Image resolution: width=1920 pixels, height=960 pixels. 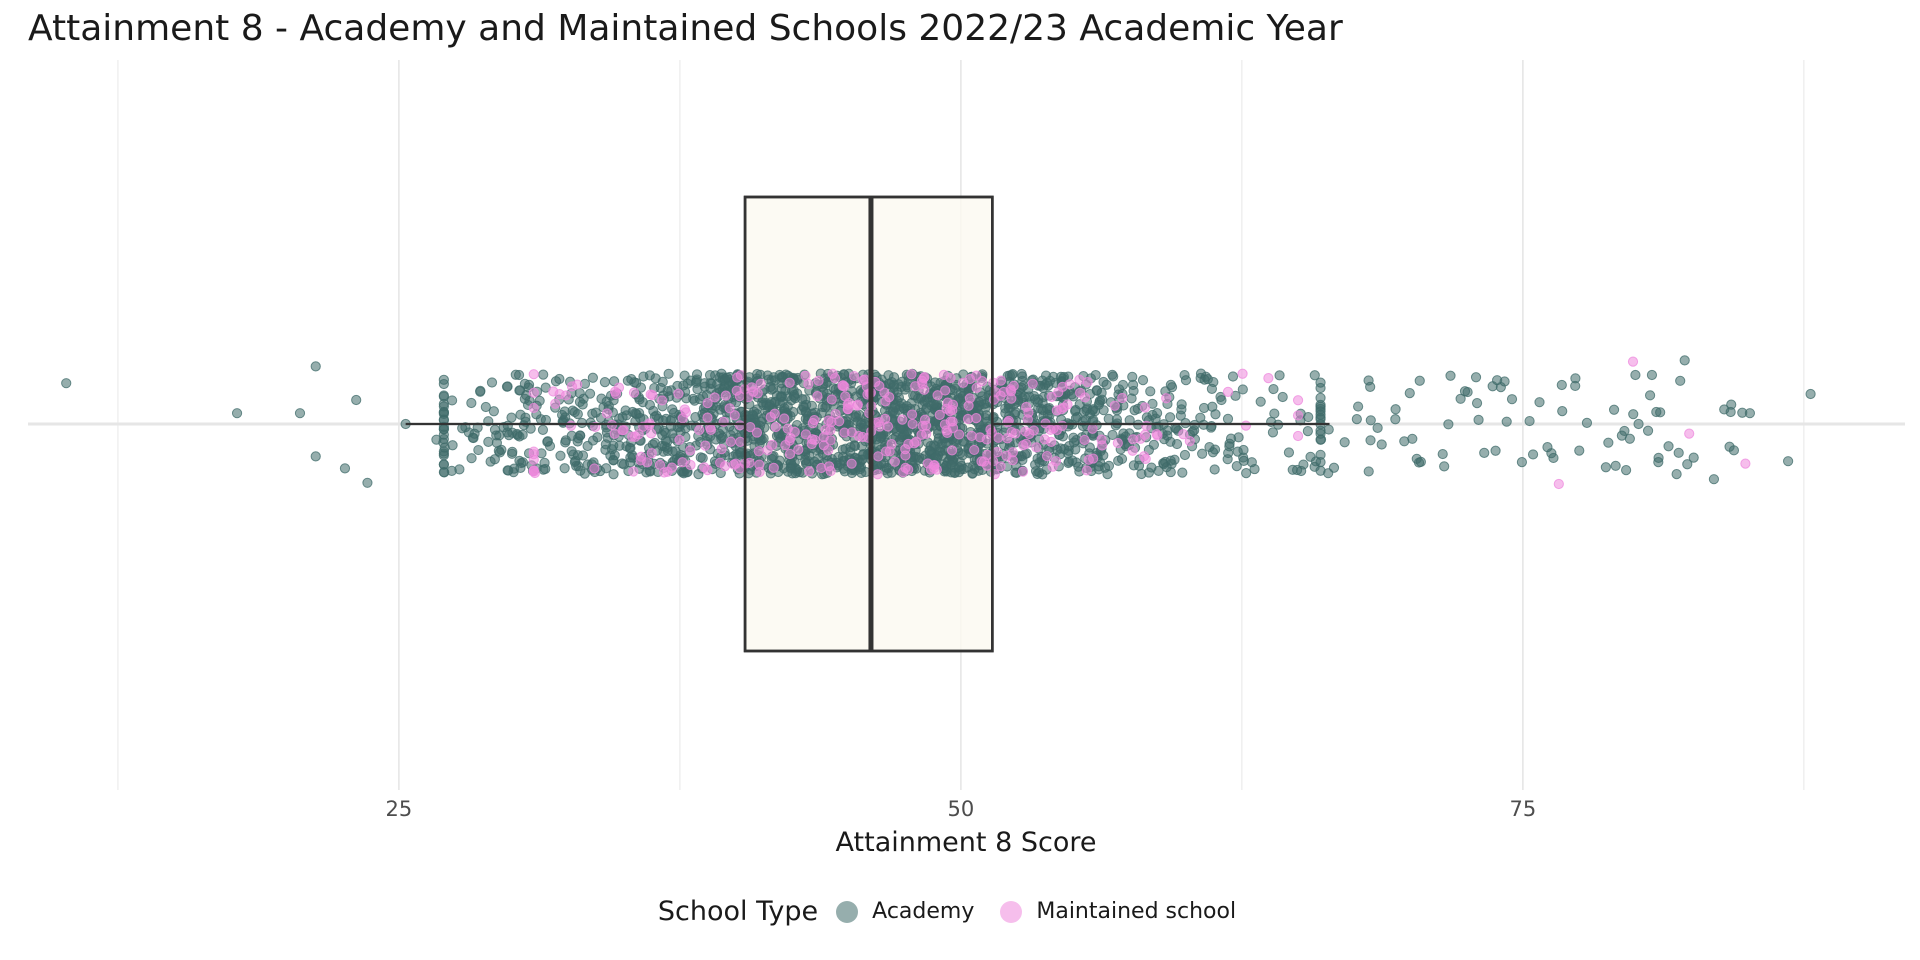 I want to click on legend-key-academy, so click(x=847, y=911).